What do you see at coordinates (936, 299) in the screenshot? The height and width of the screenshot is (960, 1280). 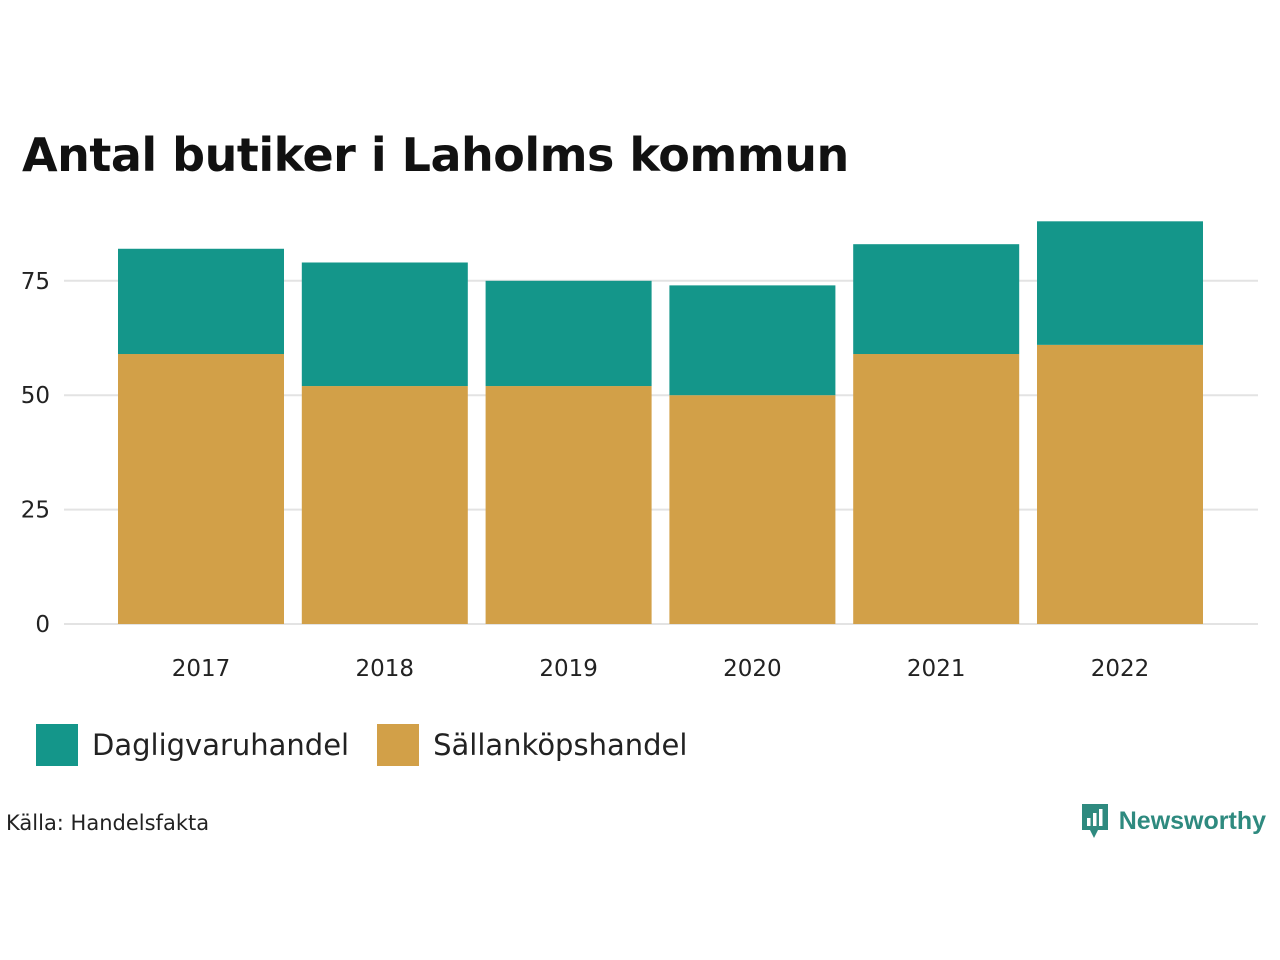 I see `bar-2021-dagligvaruhandel` at bounding box center [936, 299].